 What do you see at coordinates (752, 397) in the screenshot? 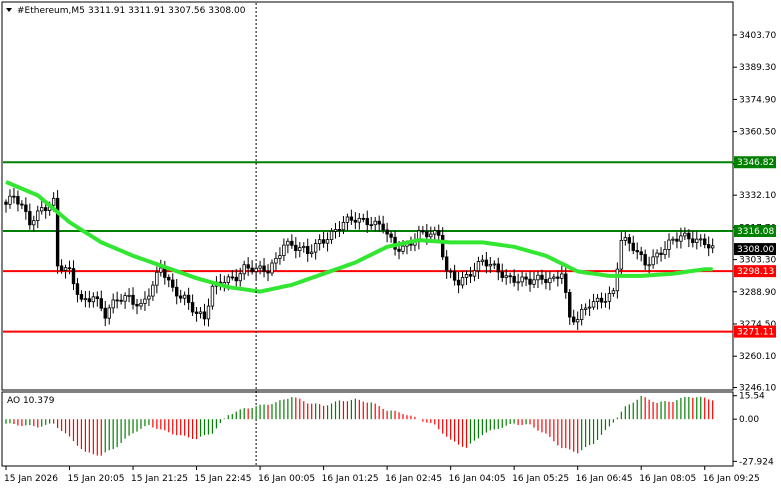
I see `ao-tick-label: 15.54` at bounding box center [752, 397].